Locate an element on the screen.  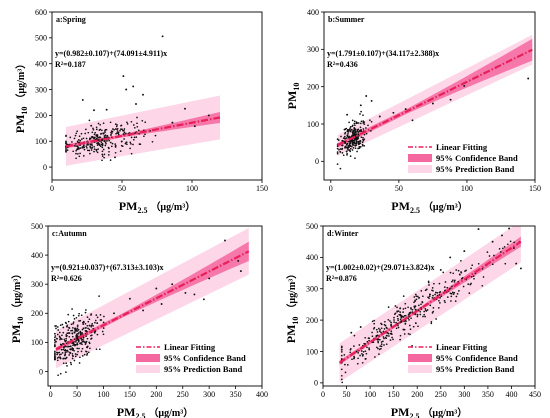
x-axis-label-unit: （μg/m³） is located at coordinates (444, 412).